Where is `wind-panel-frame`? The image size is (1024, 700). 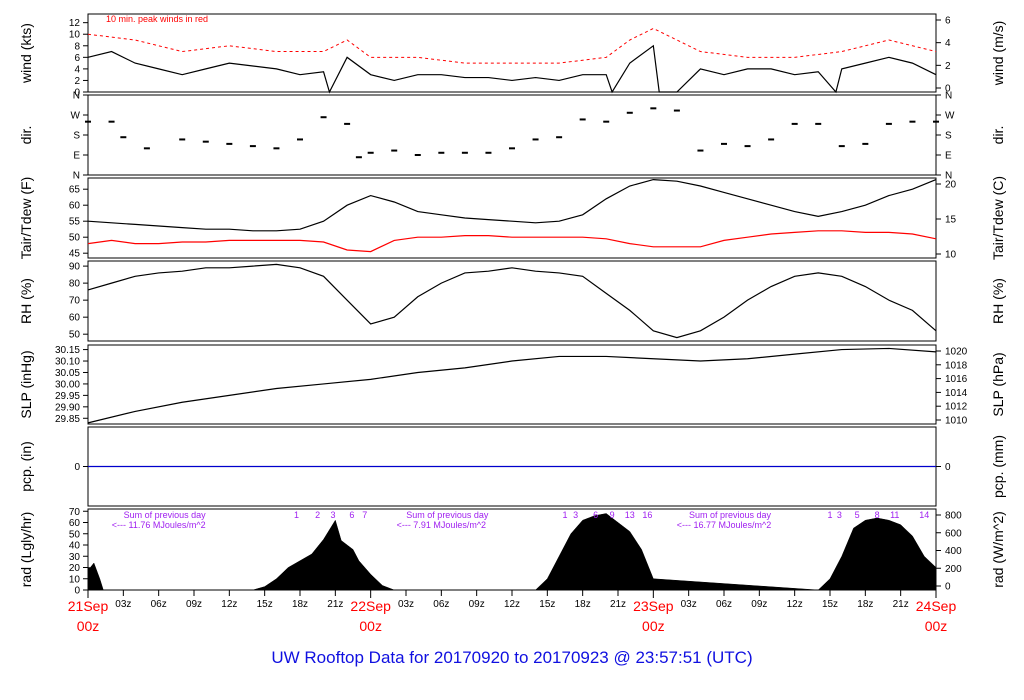 wind-panel-frame is located at coordinates (512, 53).